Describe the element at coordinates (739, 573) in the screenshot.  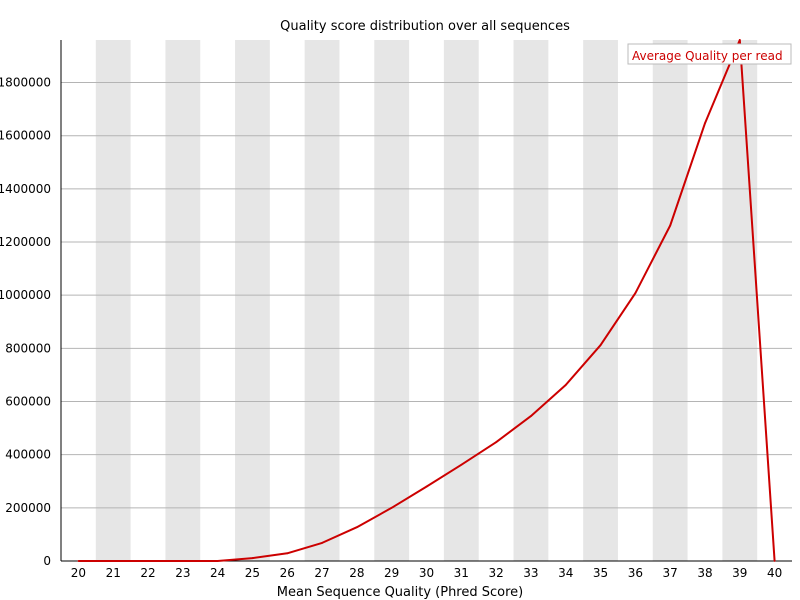
I see `x-tick-label: 39` at that location.